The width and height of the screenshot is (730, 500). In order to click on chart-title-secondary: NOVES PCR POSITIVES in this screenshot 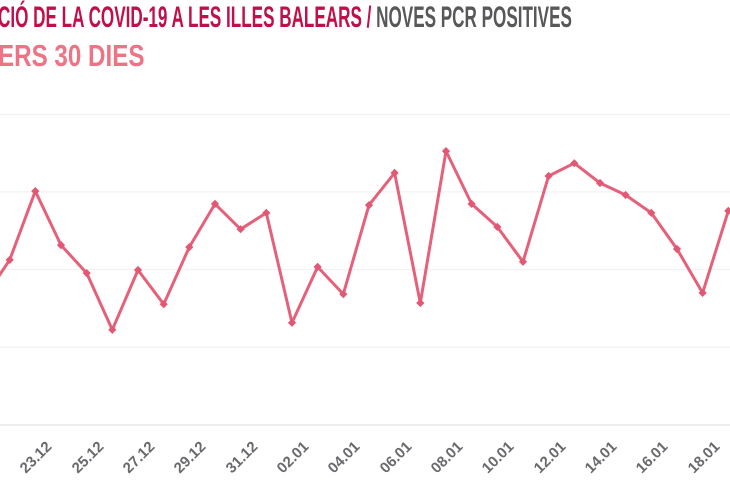, I will do `click(474, 17)`.